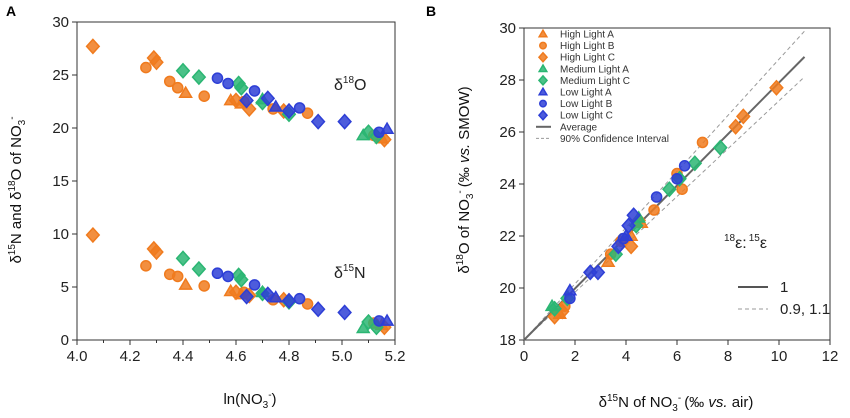  Describe the element at coordinates (236, 356) in the screenshot. I see `panel-a-xtick-label: 4.6` at that location.